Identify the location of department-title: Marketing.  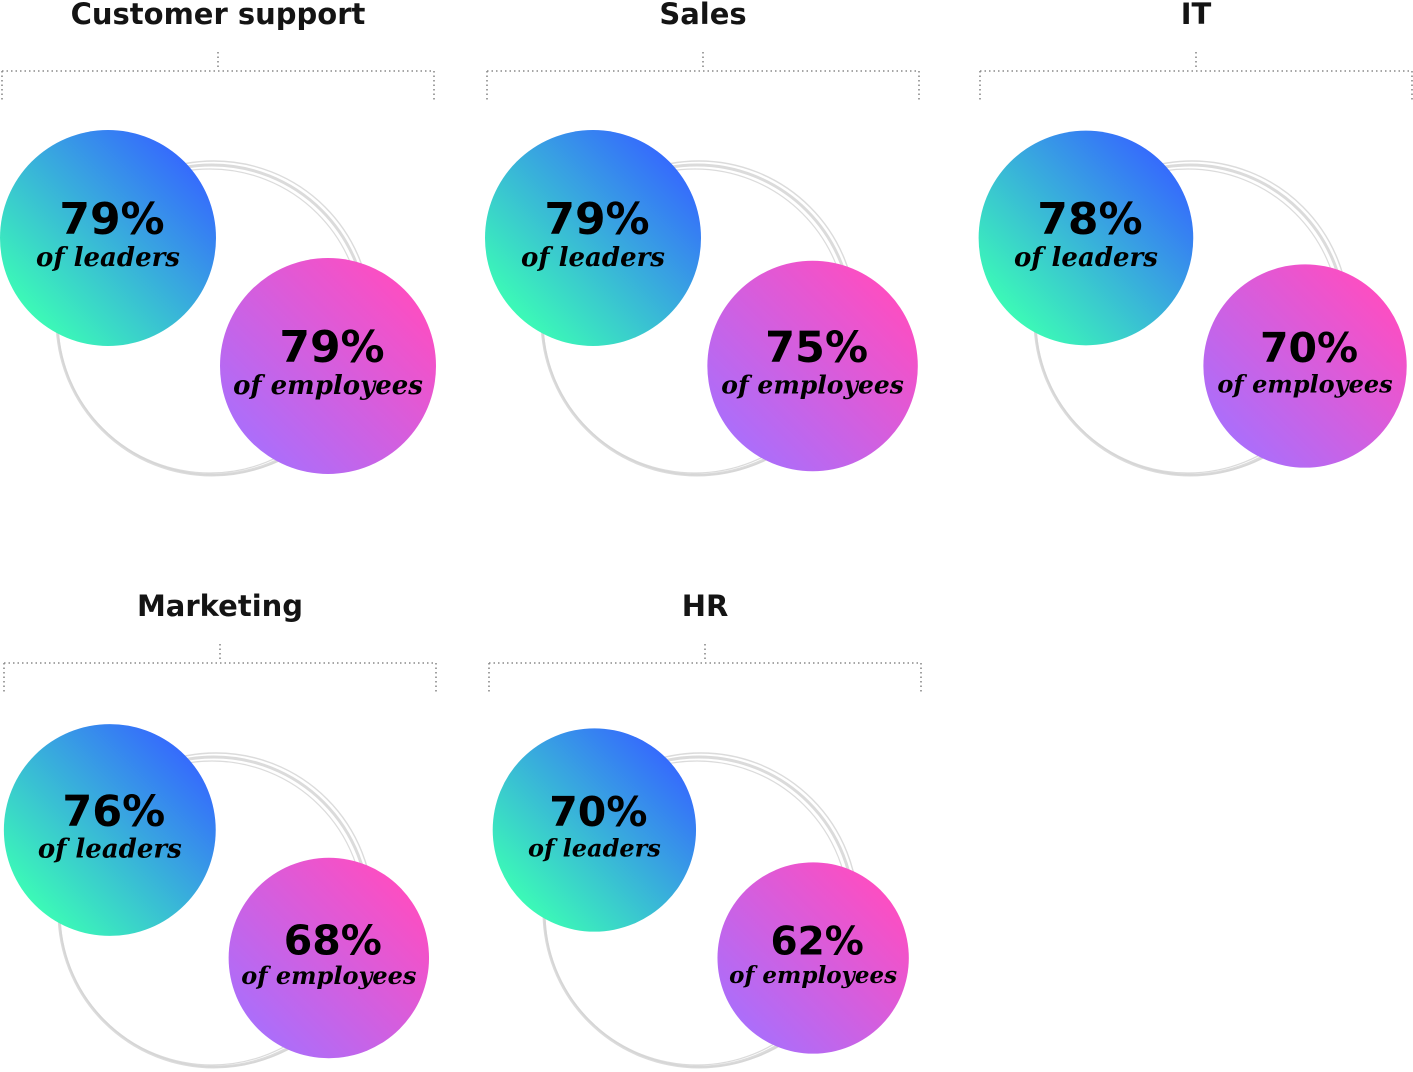
(220, 606).